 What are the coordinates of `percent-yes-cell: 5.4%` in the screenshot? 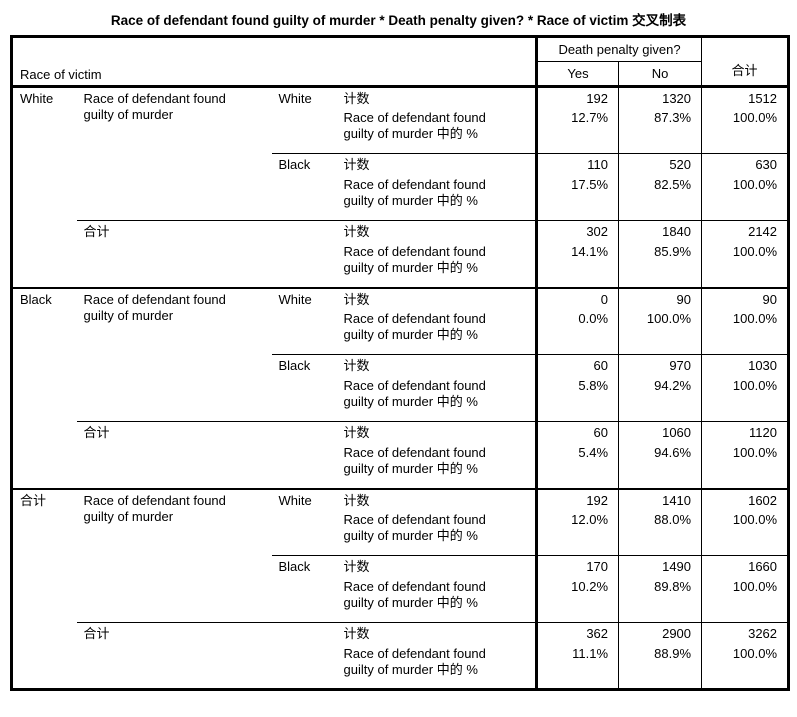 It's located at (577, 466).